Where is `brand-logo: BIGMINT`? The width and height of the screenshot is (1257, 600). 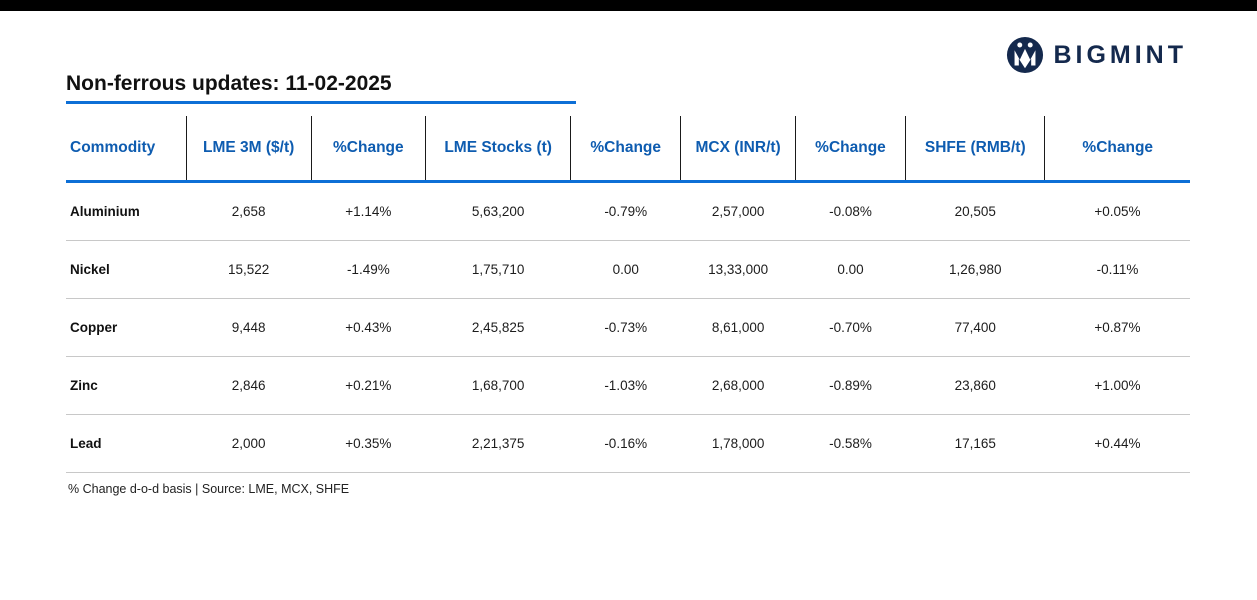 brand-logo: BIGMINT is located at coordinates (1096, 55).